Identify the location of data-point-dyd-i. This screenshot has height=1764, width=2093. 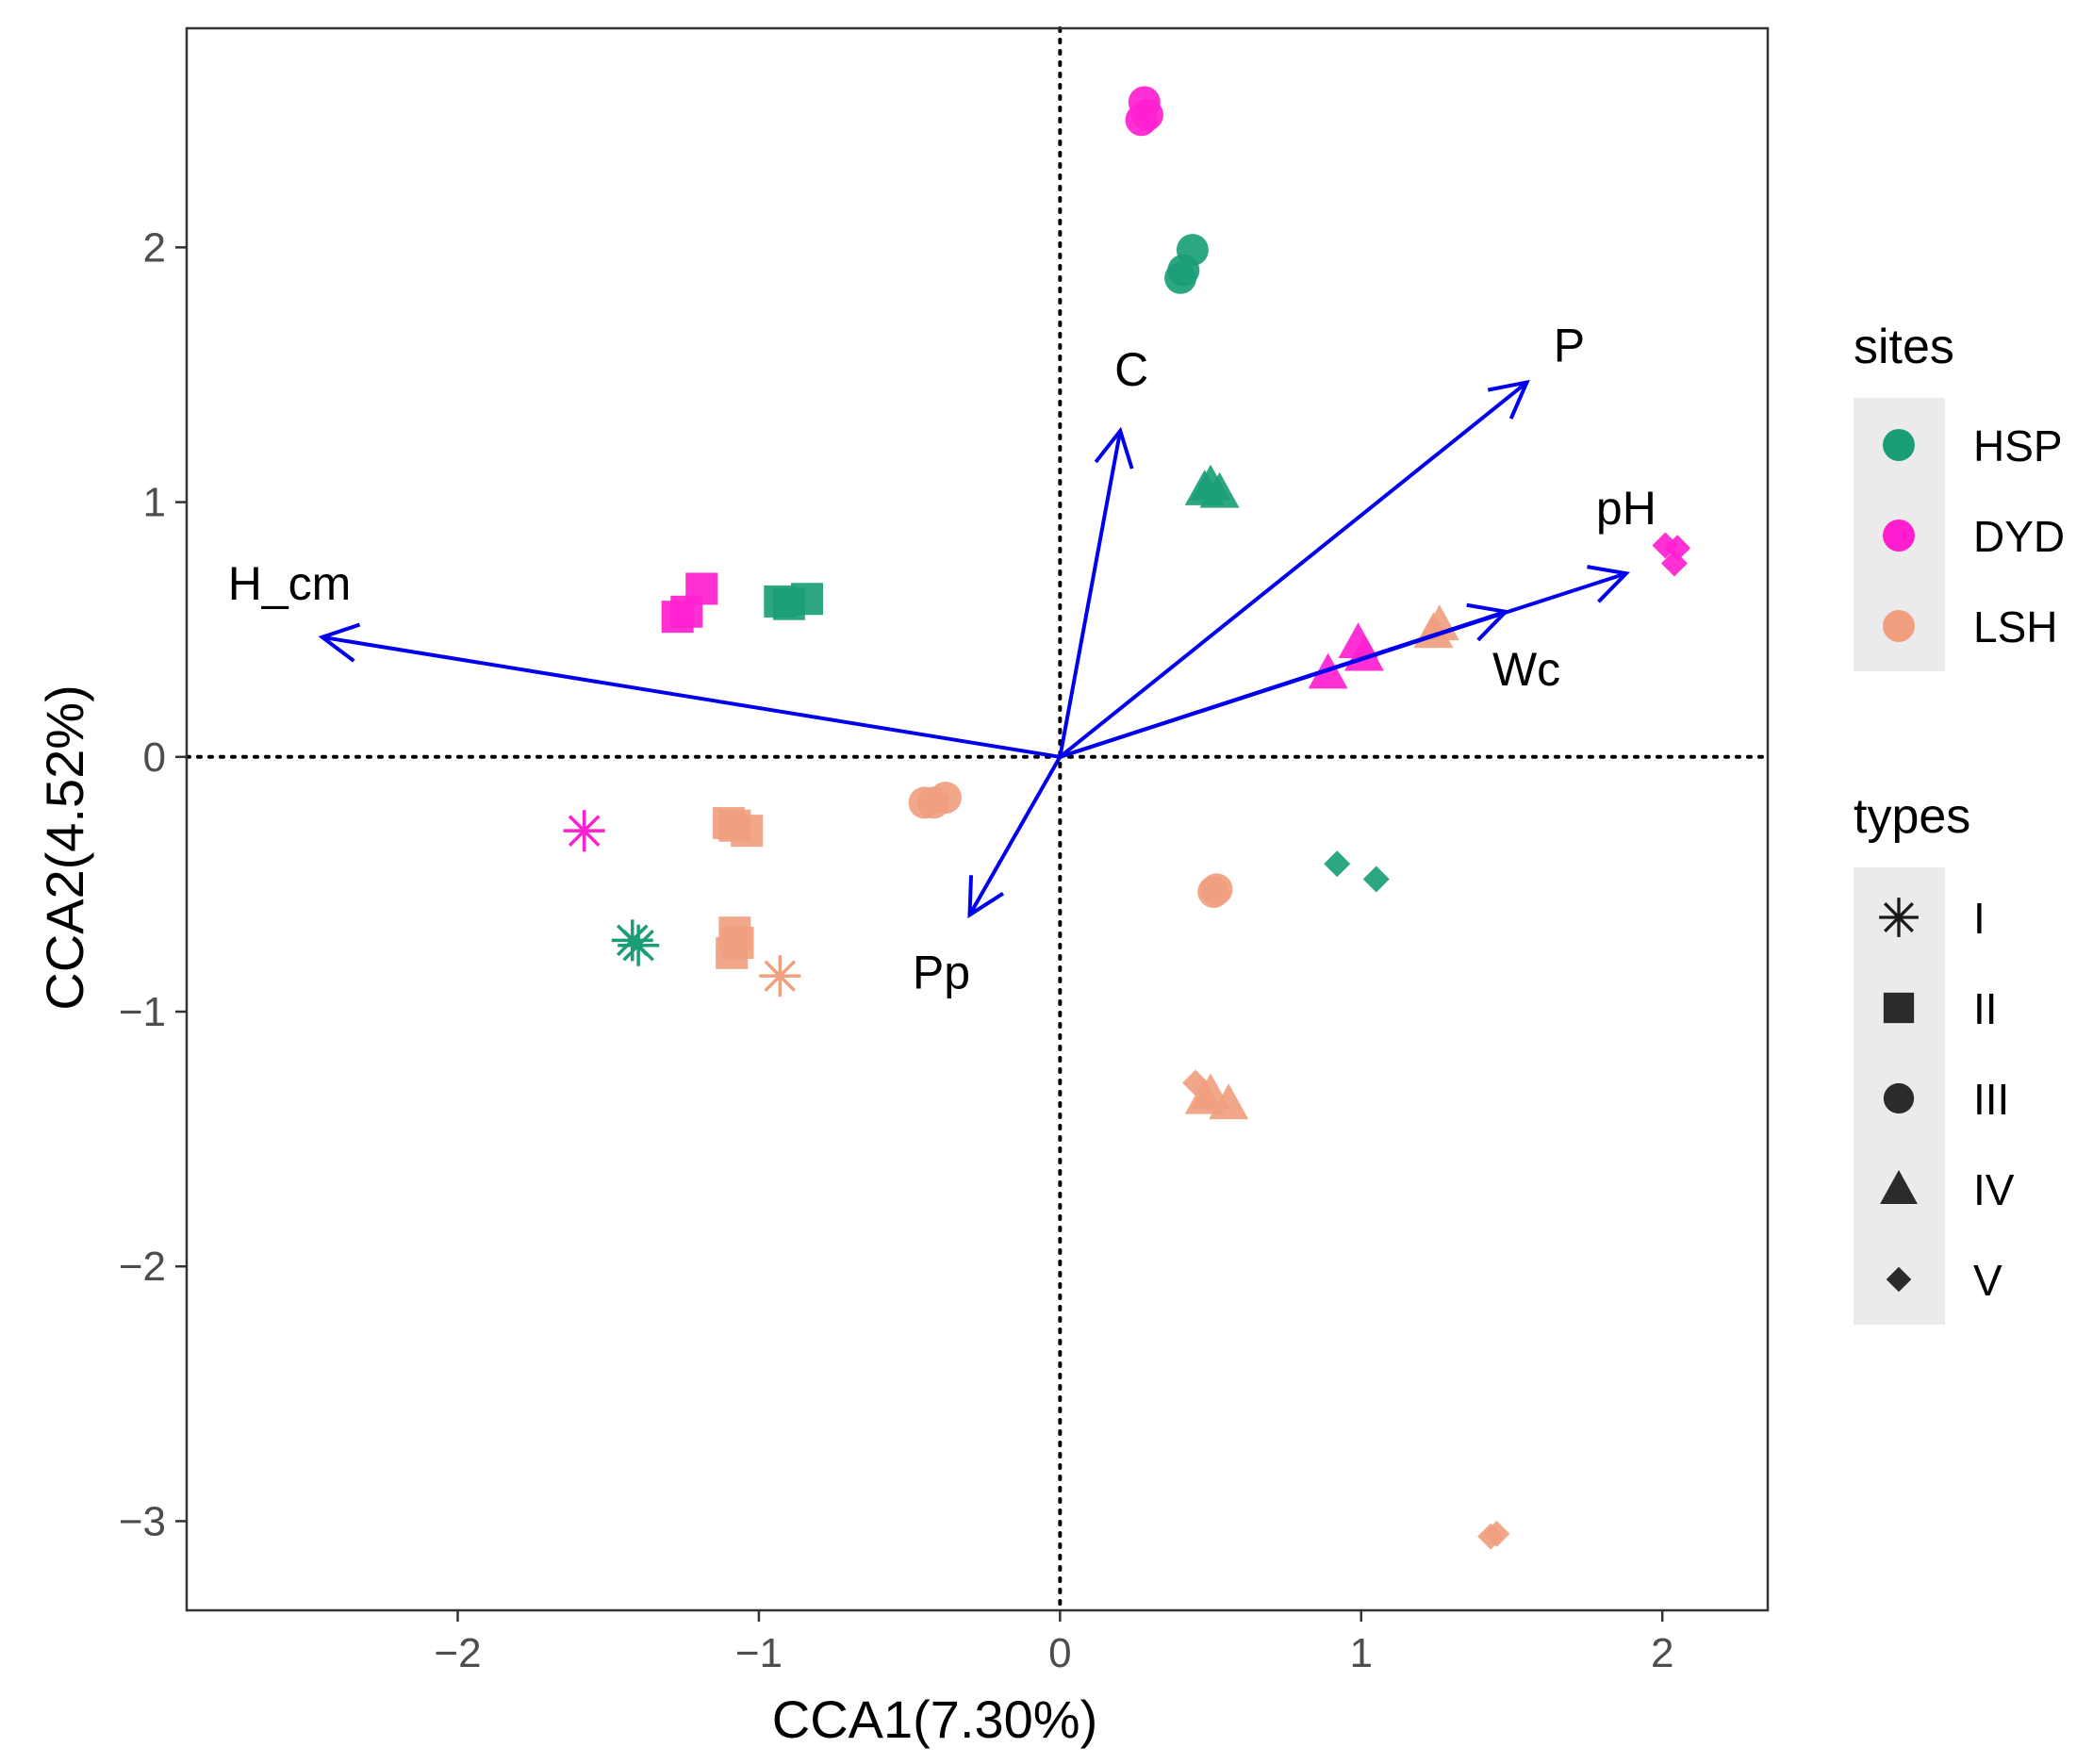
(584, 831).